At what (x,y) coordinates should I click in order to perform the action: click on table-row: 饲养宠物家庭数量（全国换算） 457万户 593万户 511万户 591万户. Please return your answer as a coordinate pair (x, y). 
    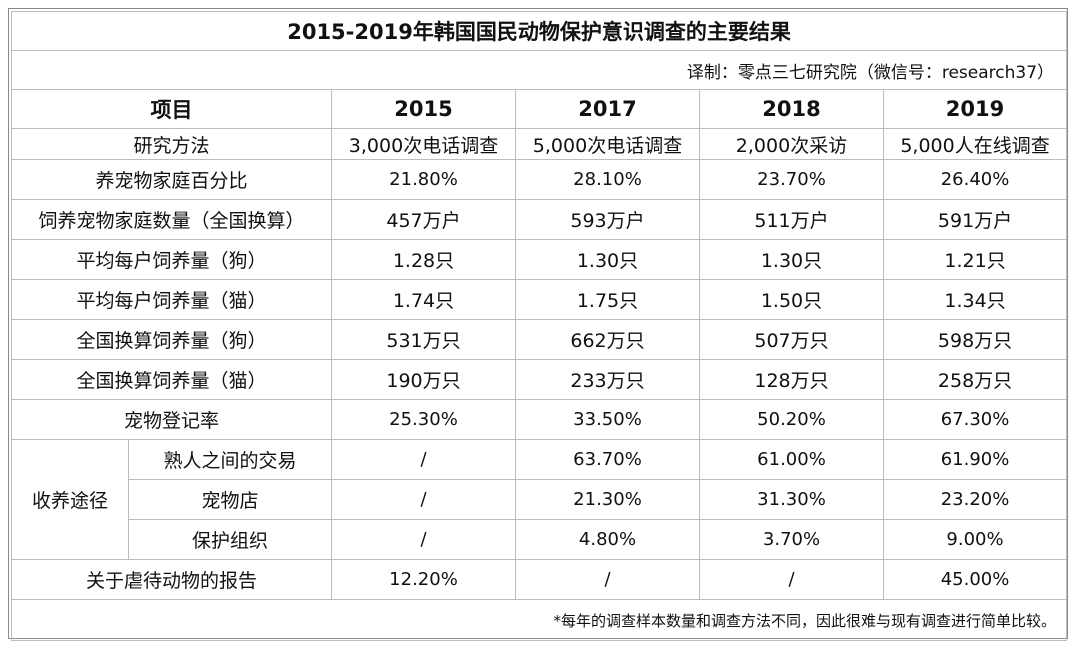
    Looking at the image, I should click on (539, 219).